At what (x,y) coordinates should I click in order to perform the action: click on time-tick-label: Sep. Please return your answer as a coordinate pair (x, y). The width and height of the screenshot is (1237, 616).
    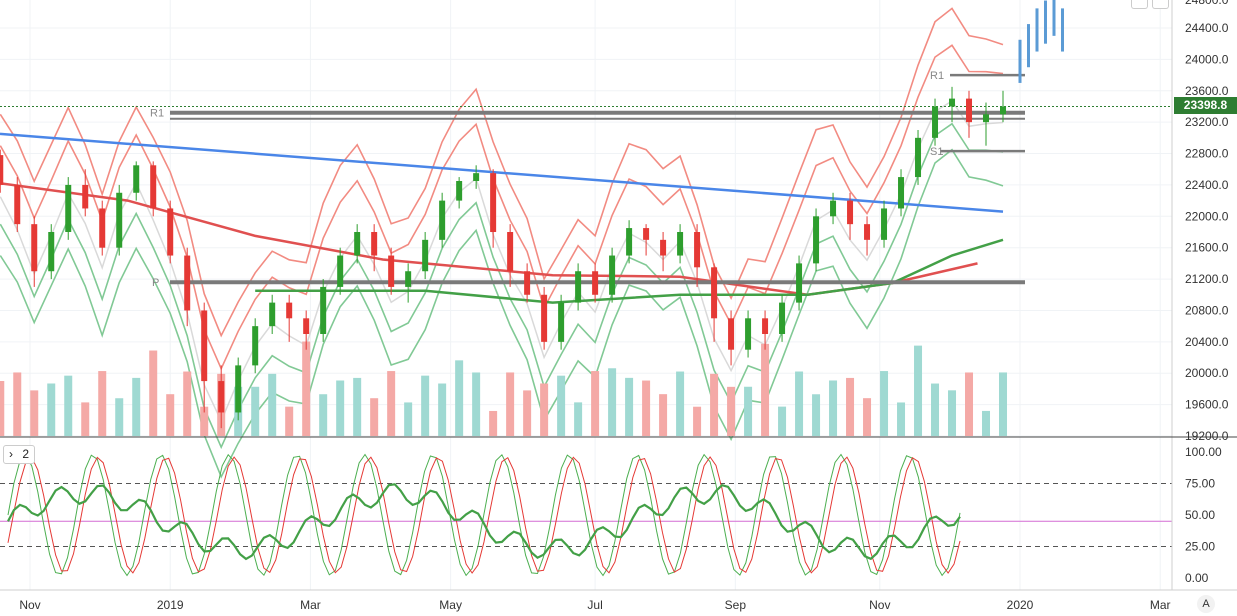
    Looking at the image, I should click on (736, 605).